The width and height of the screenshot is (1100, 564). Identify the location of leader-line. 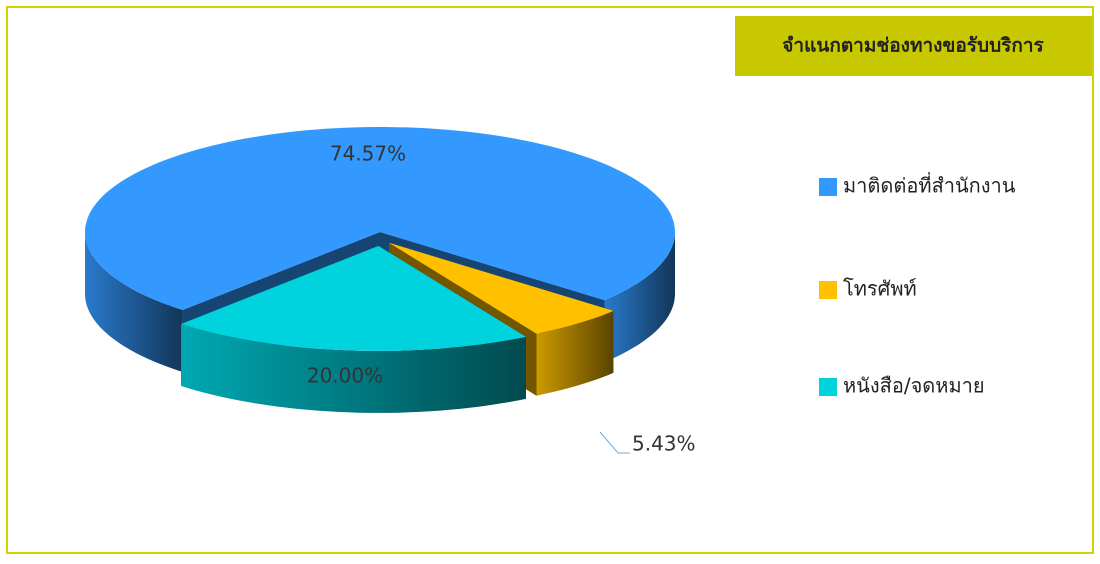
(614, 442).